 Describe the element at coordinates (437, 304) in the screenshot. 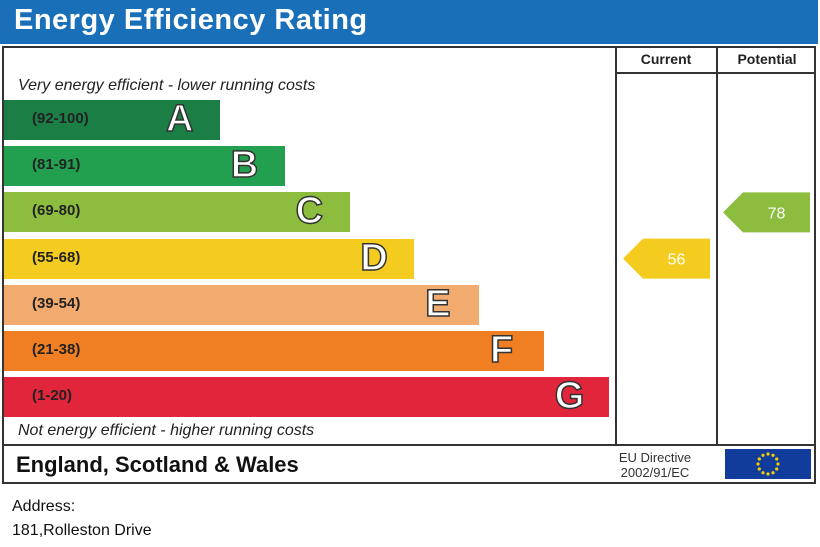

I see `band-letter-label: E` at that location.